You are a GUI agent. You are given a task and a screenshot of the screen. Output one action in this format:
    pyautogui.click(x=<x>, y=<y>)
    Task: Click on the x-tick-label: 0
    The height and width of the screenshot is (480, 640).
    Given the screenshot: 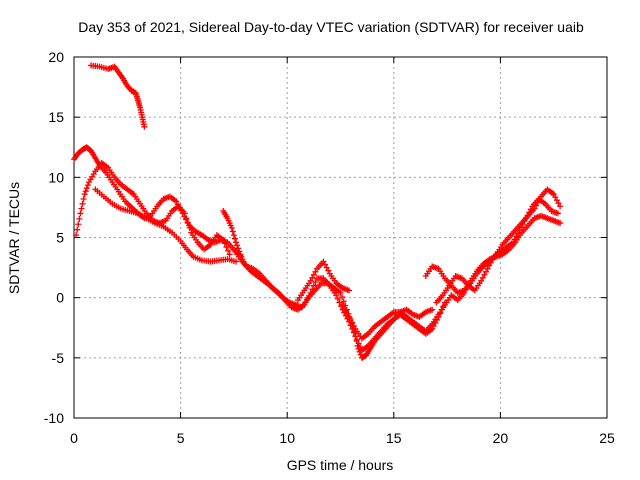 What is the action you would take?
    pyautogui.click(x=74, y=438)
    